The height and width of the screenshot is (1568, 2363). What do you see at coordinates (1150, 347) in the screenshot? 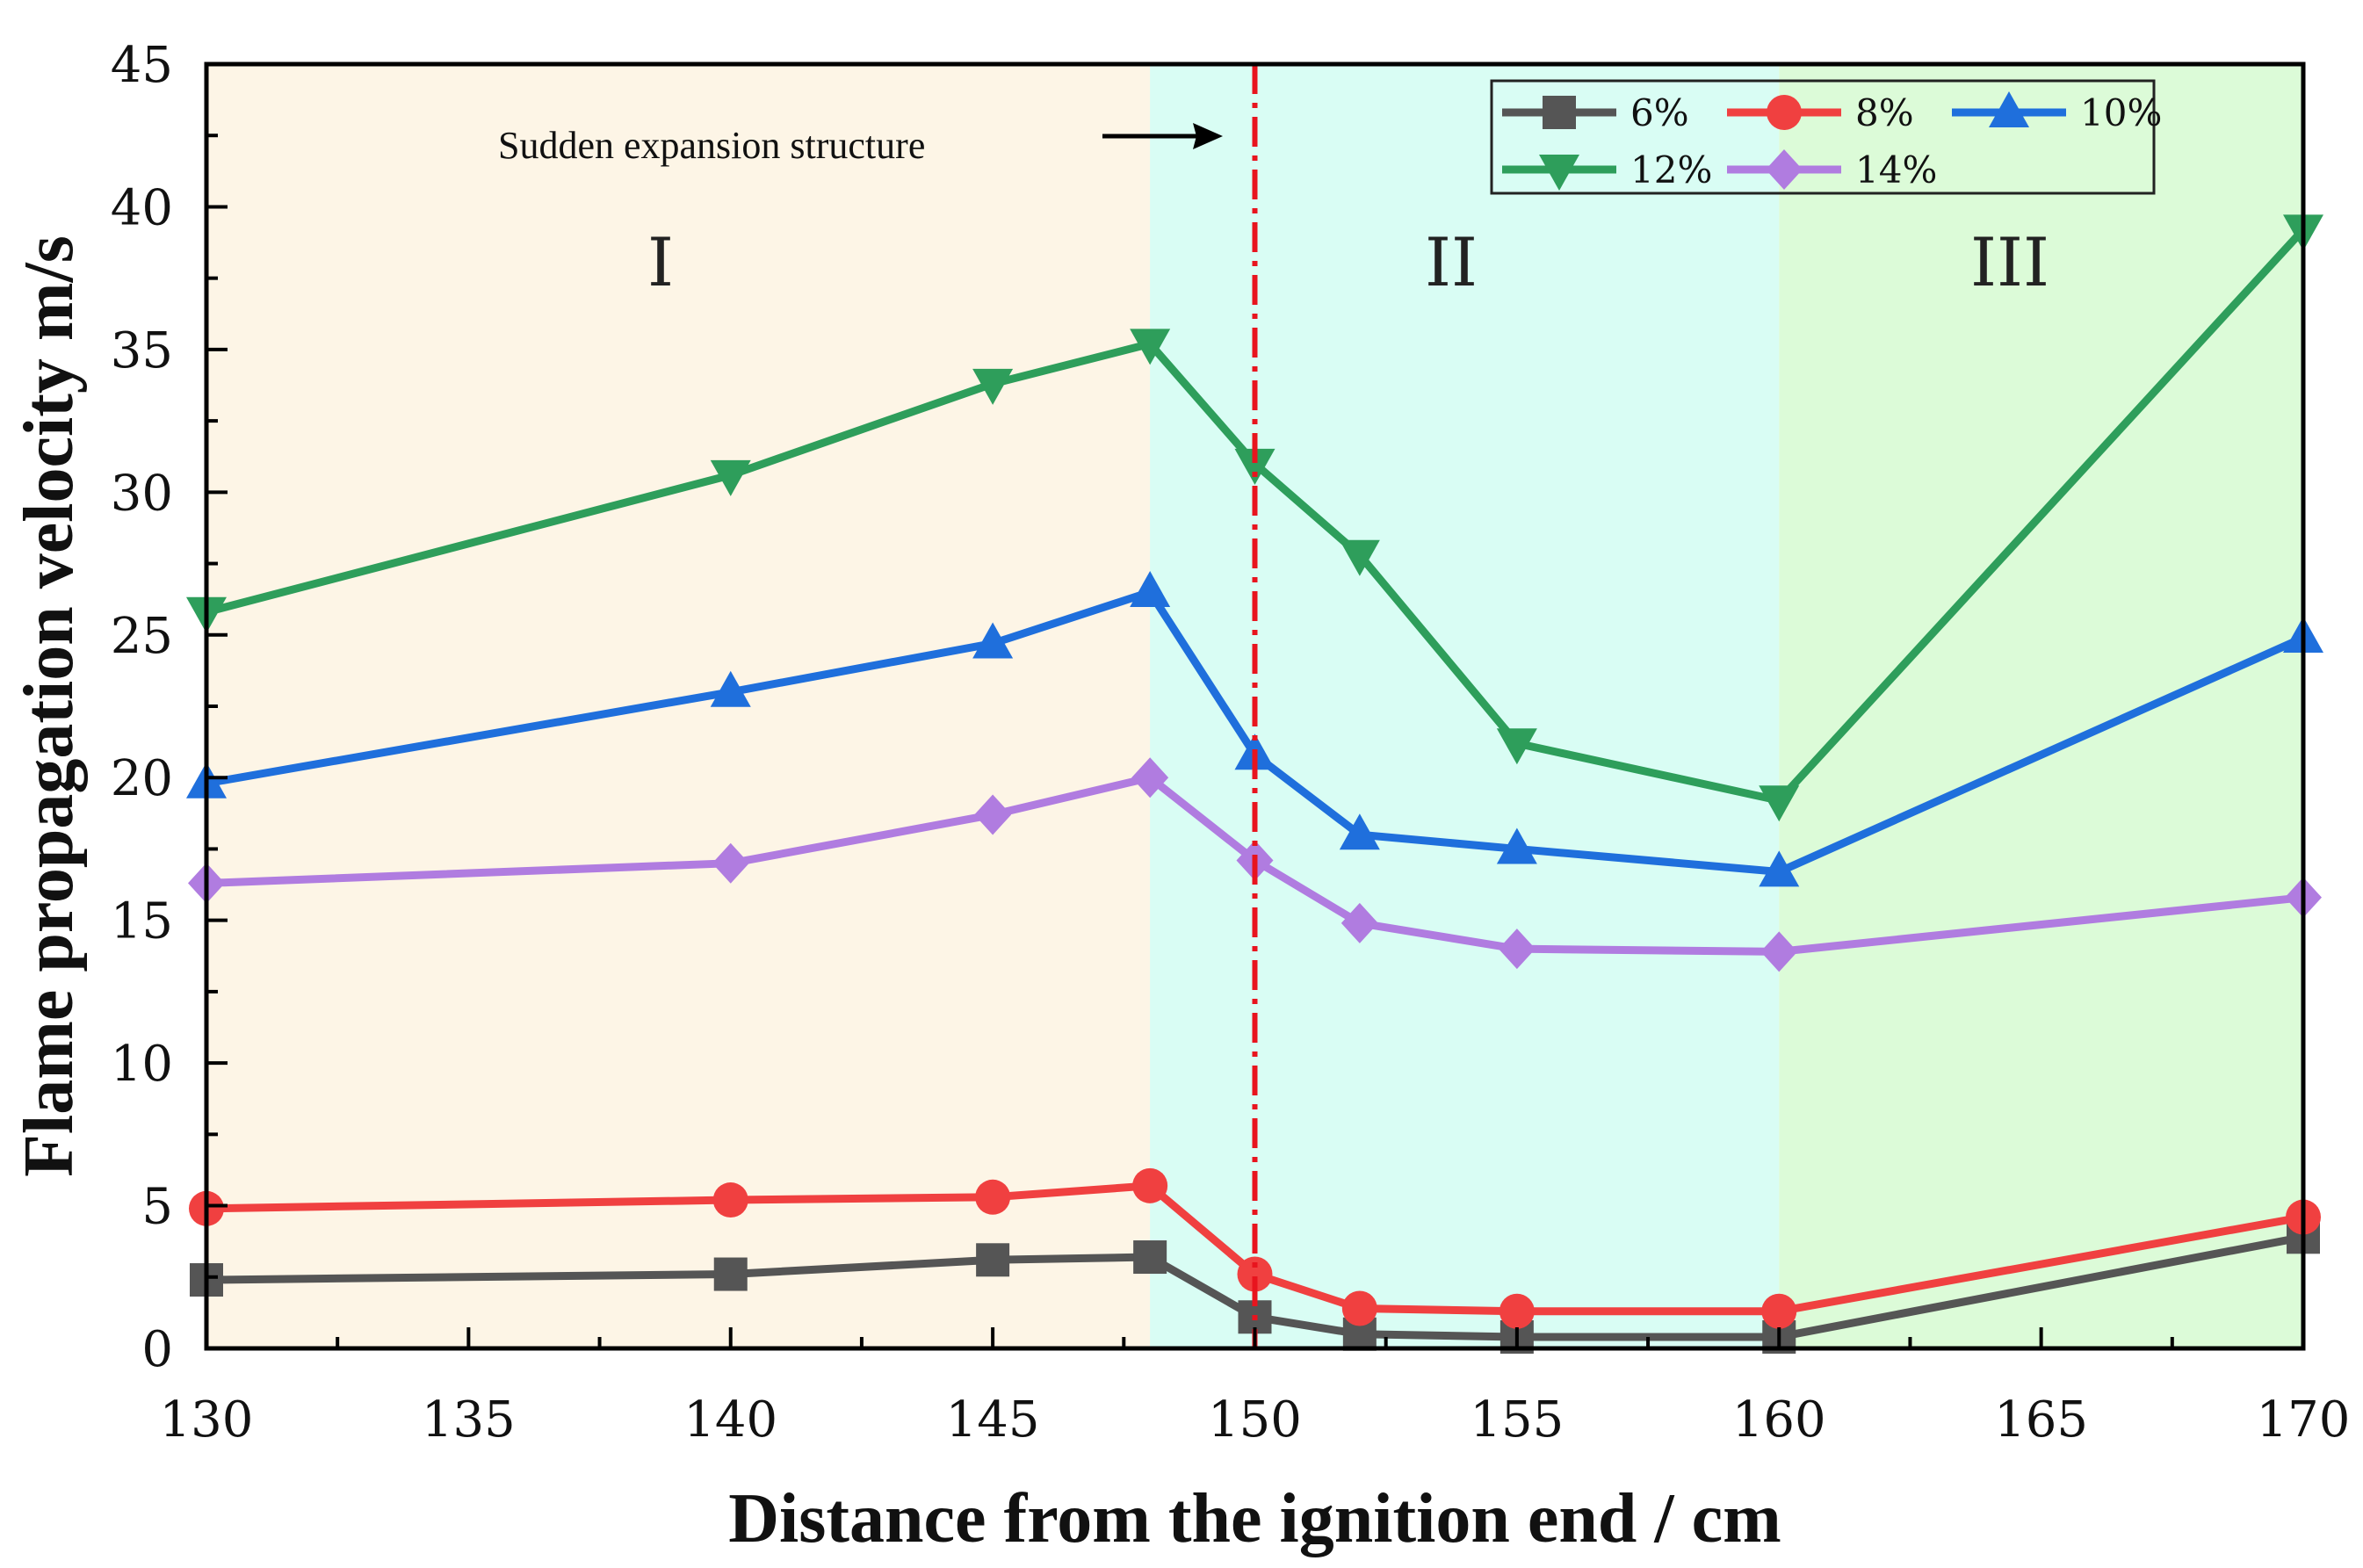
I see `data-point-12%-148` at bounding box center [1150, 347].